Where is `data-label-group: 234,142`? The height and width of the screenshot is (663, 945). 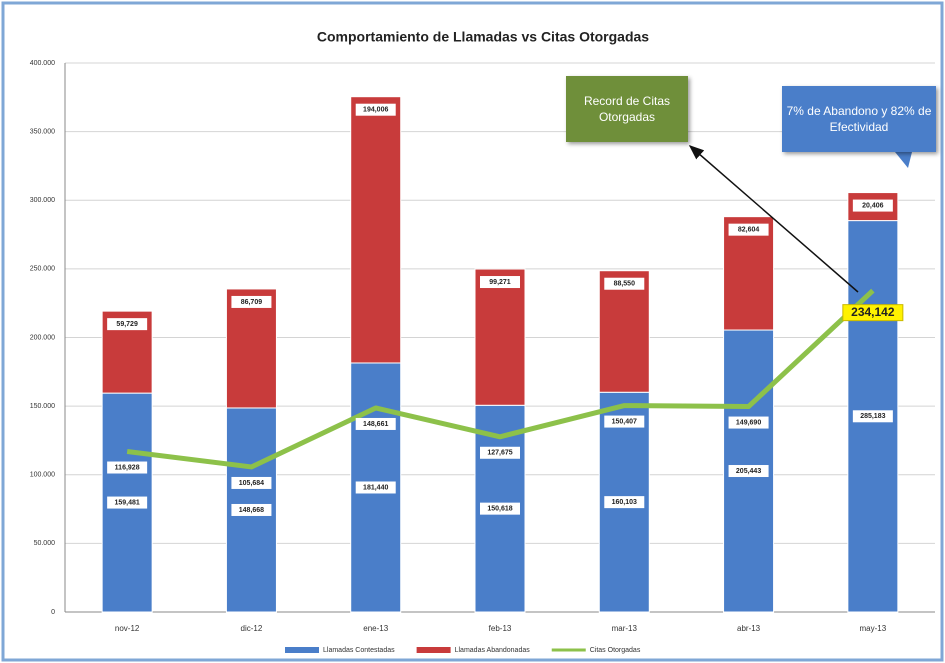 data-label-group: 234,142 is located at coordinates (873, 313).